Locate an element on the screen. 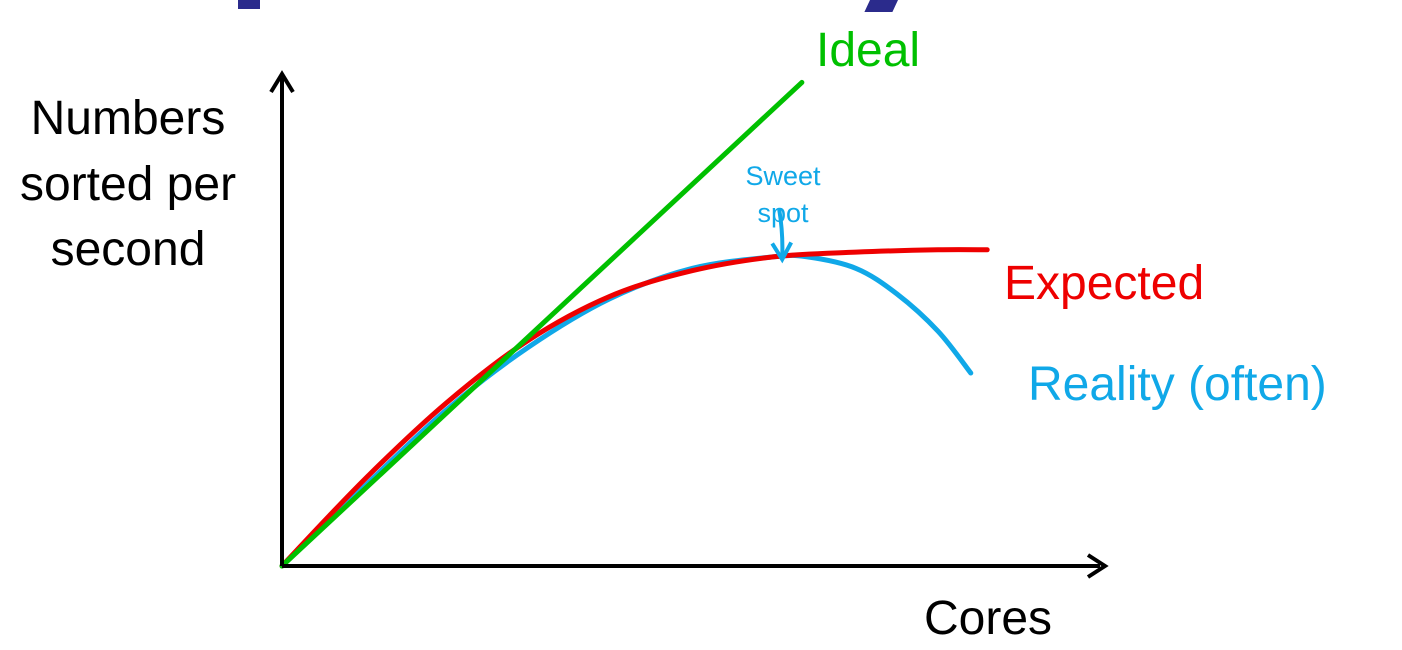  legend-label-reality: Reality (often) is located at coordinates (1177, 384).